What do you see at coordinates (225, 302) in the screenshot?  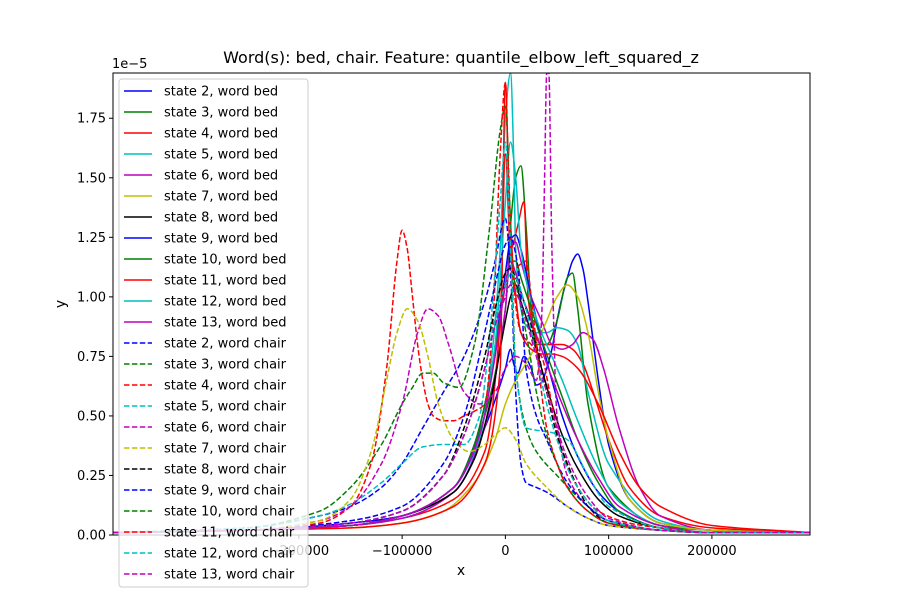 I see `legend-label: state 12, word bed` at bounding box center [225, 302].